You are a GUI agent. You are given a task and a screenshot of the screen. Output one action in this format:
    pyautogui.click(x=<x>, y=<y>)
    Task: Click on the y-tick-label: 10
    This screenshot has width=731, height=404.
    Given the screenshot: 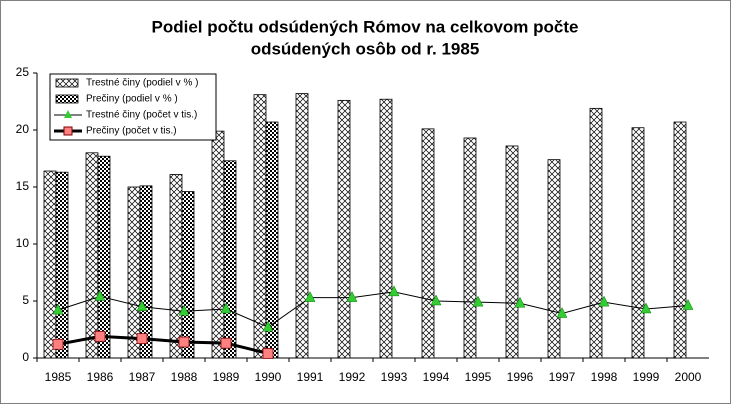 What is the action you would take?
    pyautogui.click(x=23, y=243)
    